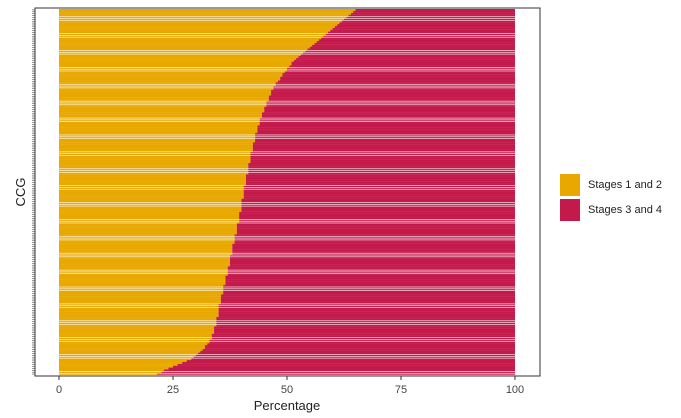 The height and width of the screenshot is (418, 681). Describe the element at coordinates (287, 390) in the screenshot. I see `x-tick-label: 50` at that location.